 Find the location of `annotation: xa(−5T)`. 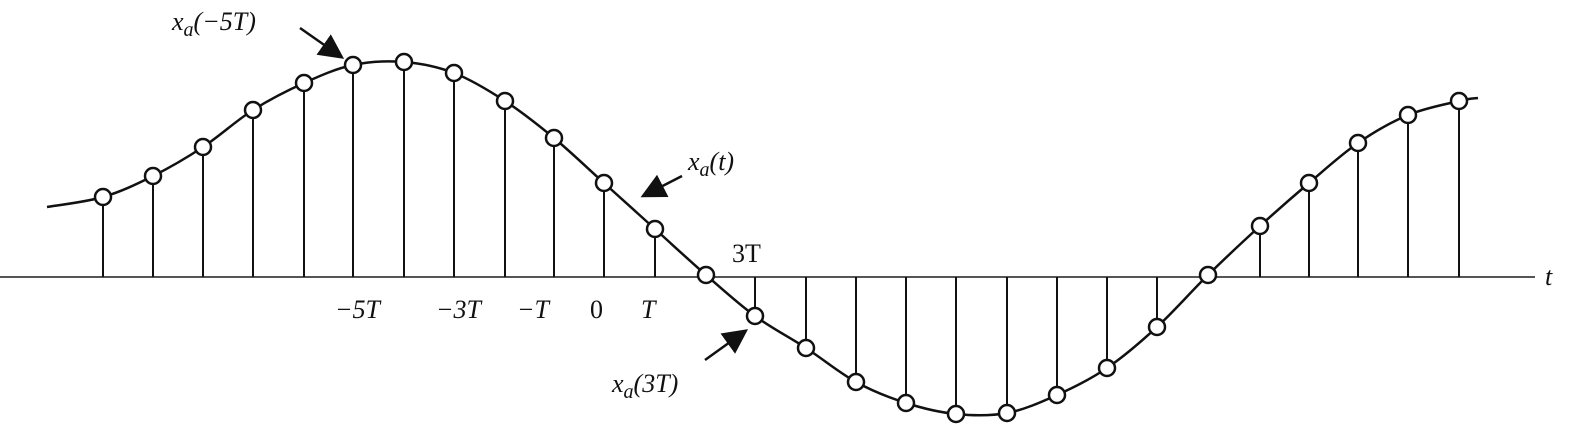

annotation: xa(−5T) is located at coordinates (213, 24).